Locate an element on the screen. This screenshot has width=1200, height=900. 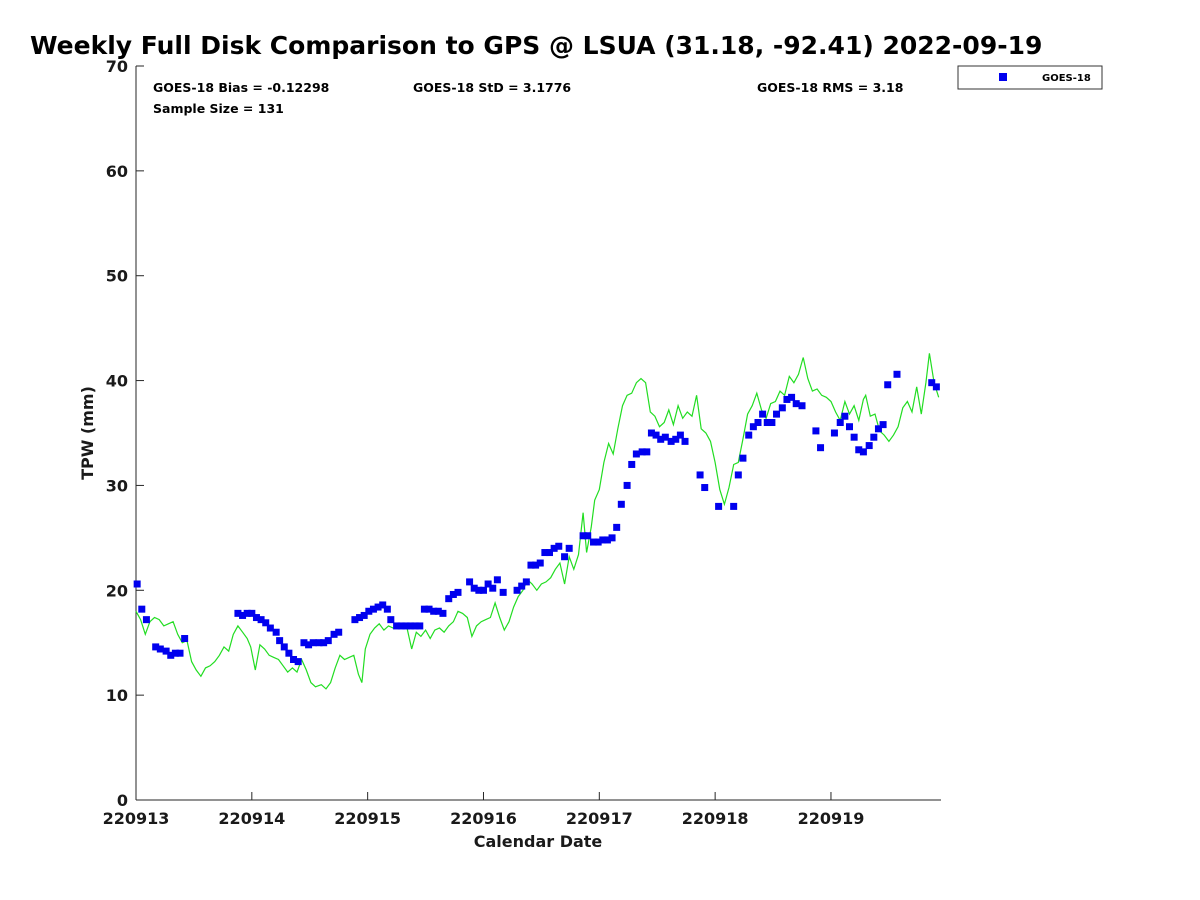
x-tick-label: 220919 is located at coordinates (831, 818).